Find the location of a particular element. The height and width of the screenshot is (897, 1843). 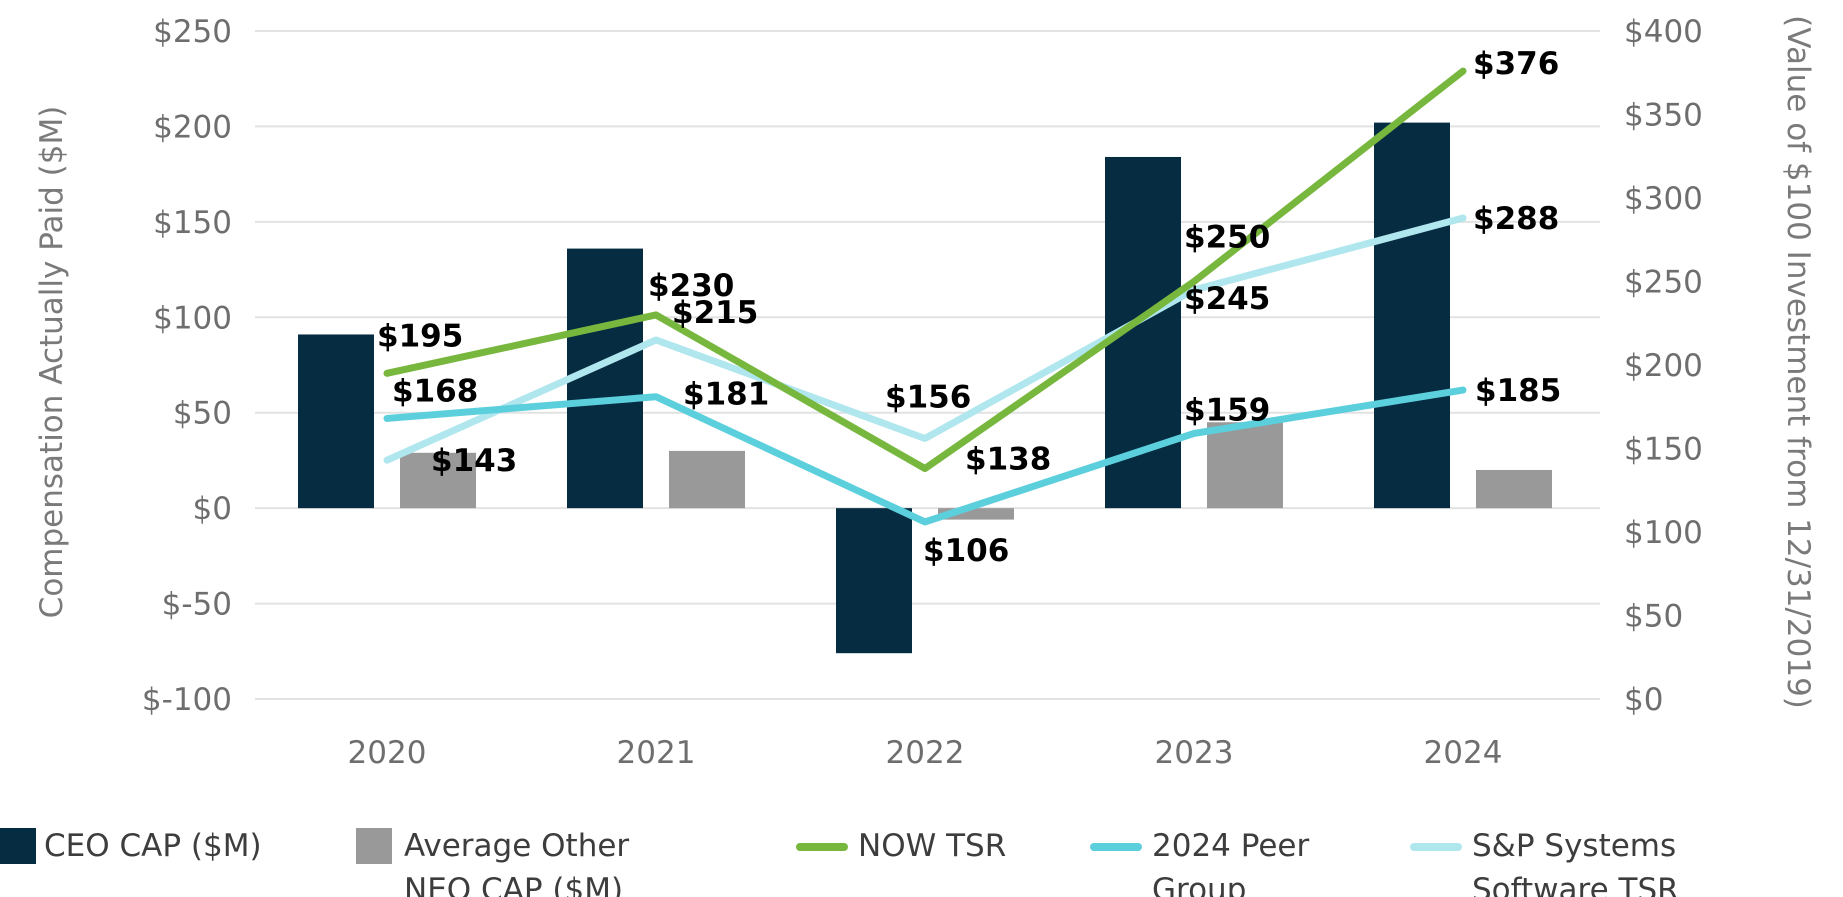

right-tick-label: $350 is located at coordinates (1663, 116).